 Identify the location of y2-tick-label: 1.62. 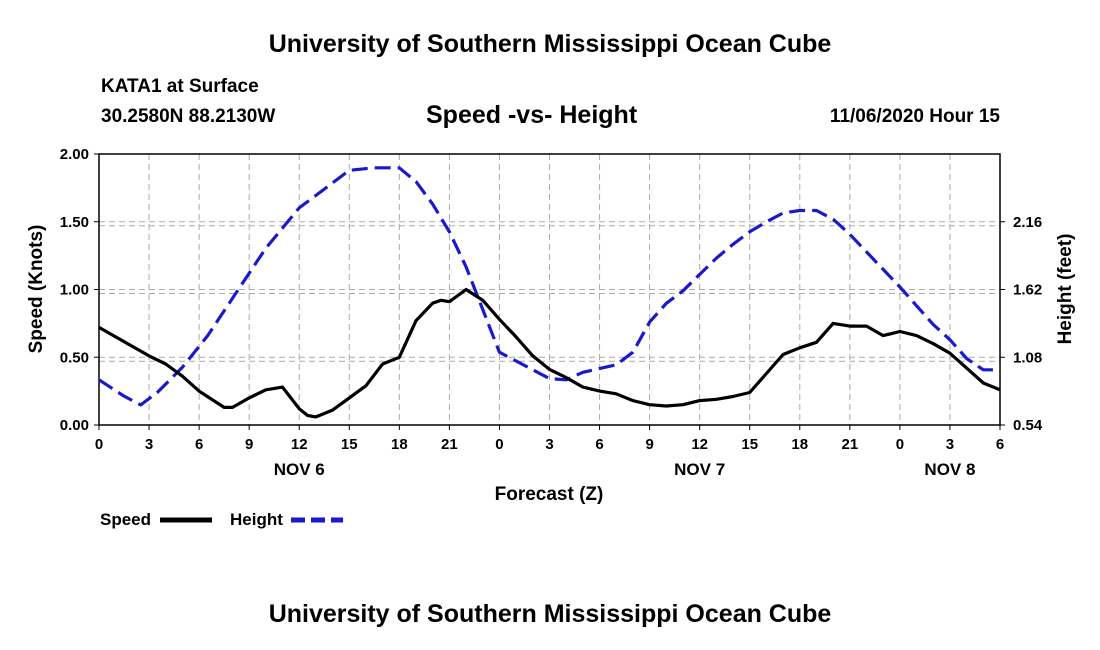
(1027, 290).